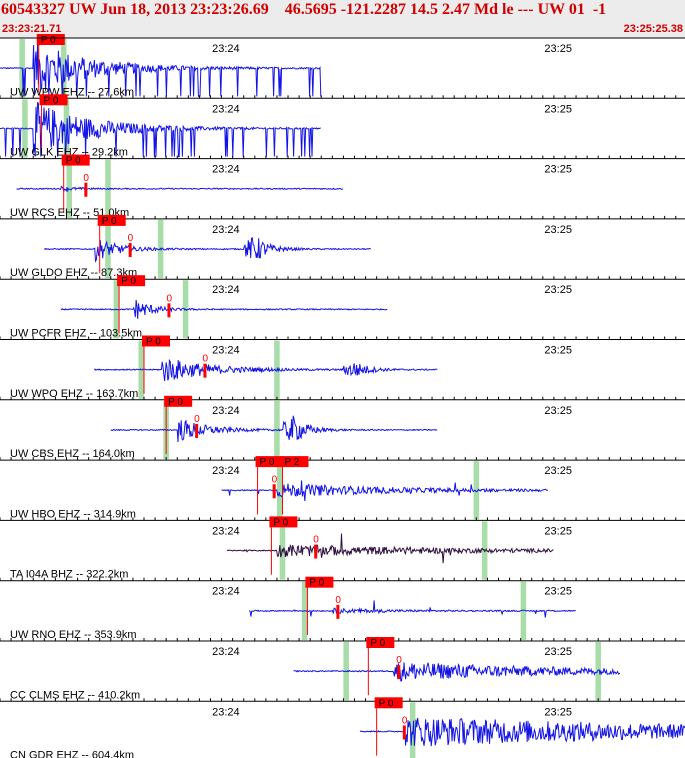 The width and height of the screenshot is (685, 758). Describe the element at coordinates (73, 514) in the screenshot. I see `station-label: UW HBO EHZ -- 314.9km` at that location.